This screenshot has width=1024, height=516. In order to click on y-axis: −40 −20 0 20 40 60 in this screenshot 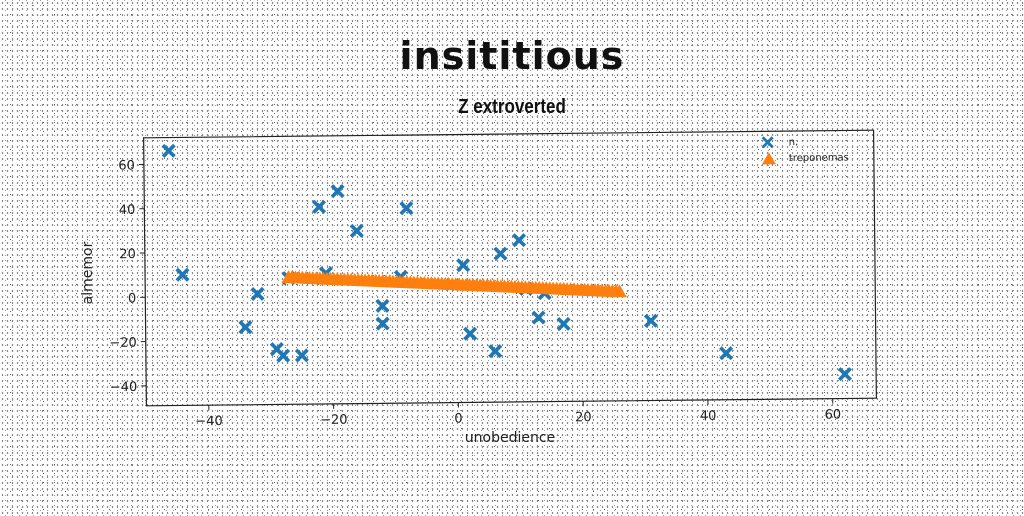, I will do `click(126, 276)`.